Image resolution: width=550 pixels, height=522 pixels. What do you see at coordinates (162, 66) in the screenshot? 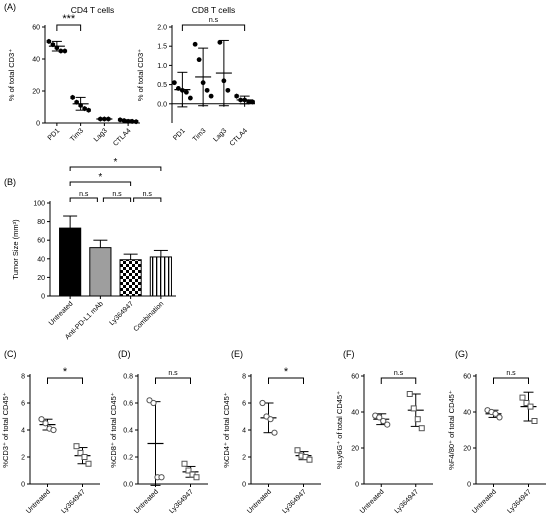
I see `y-tick-label: 1.0` at bounding box center [162, 66].